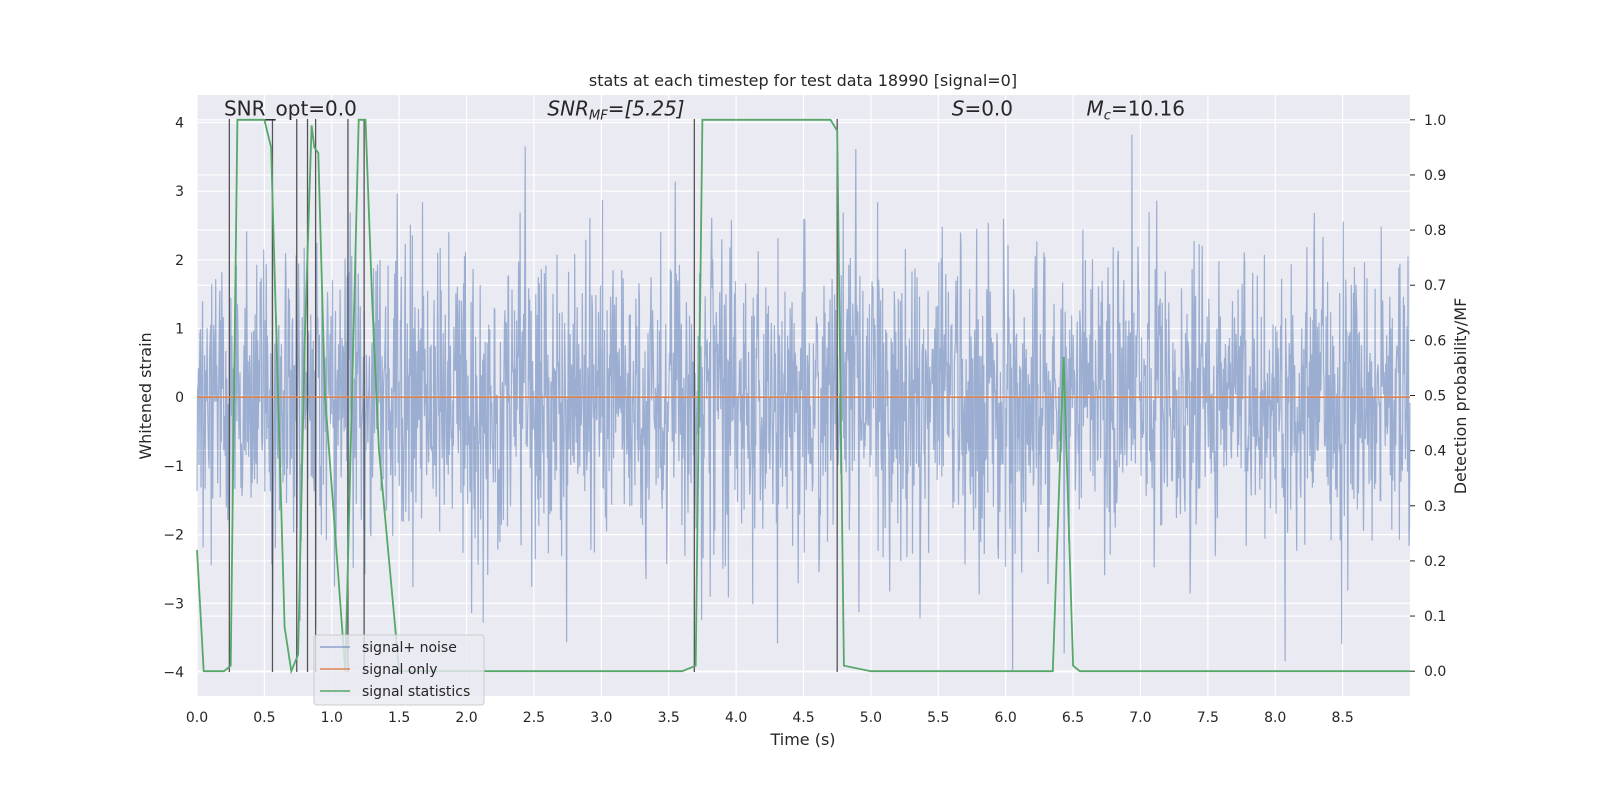 The width and height of the screenshot is (1600, 800). Describe the element at coordinates (409, 648) in the screenshot. I see `legend-label-signal-noise: signal+ noise` at that location.